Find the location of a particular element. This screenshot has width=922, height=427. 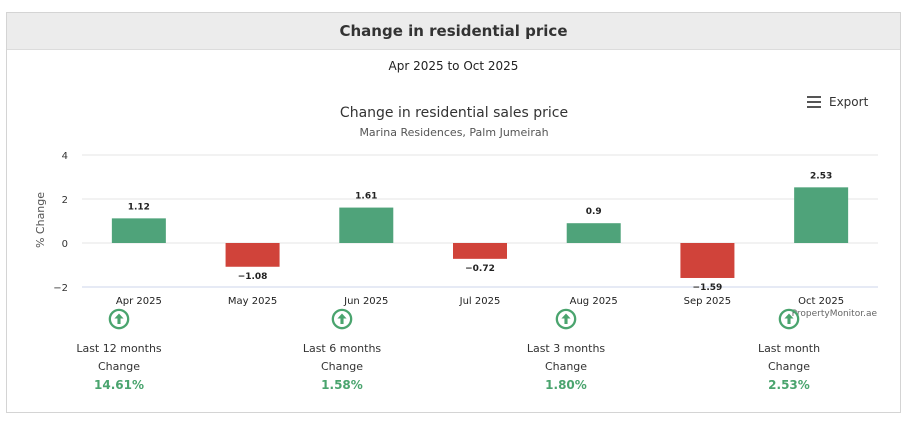

x-tick-label: Oct 2025 is located at coordinates (821, 301).